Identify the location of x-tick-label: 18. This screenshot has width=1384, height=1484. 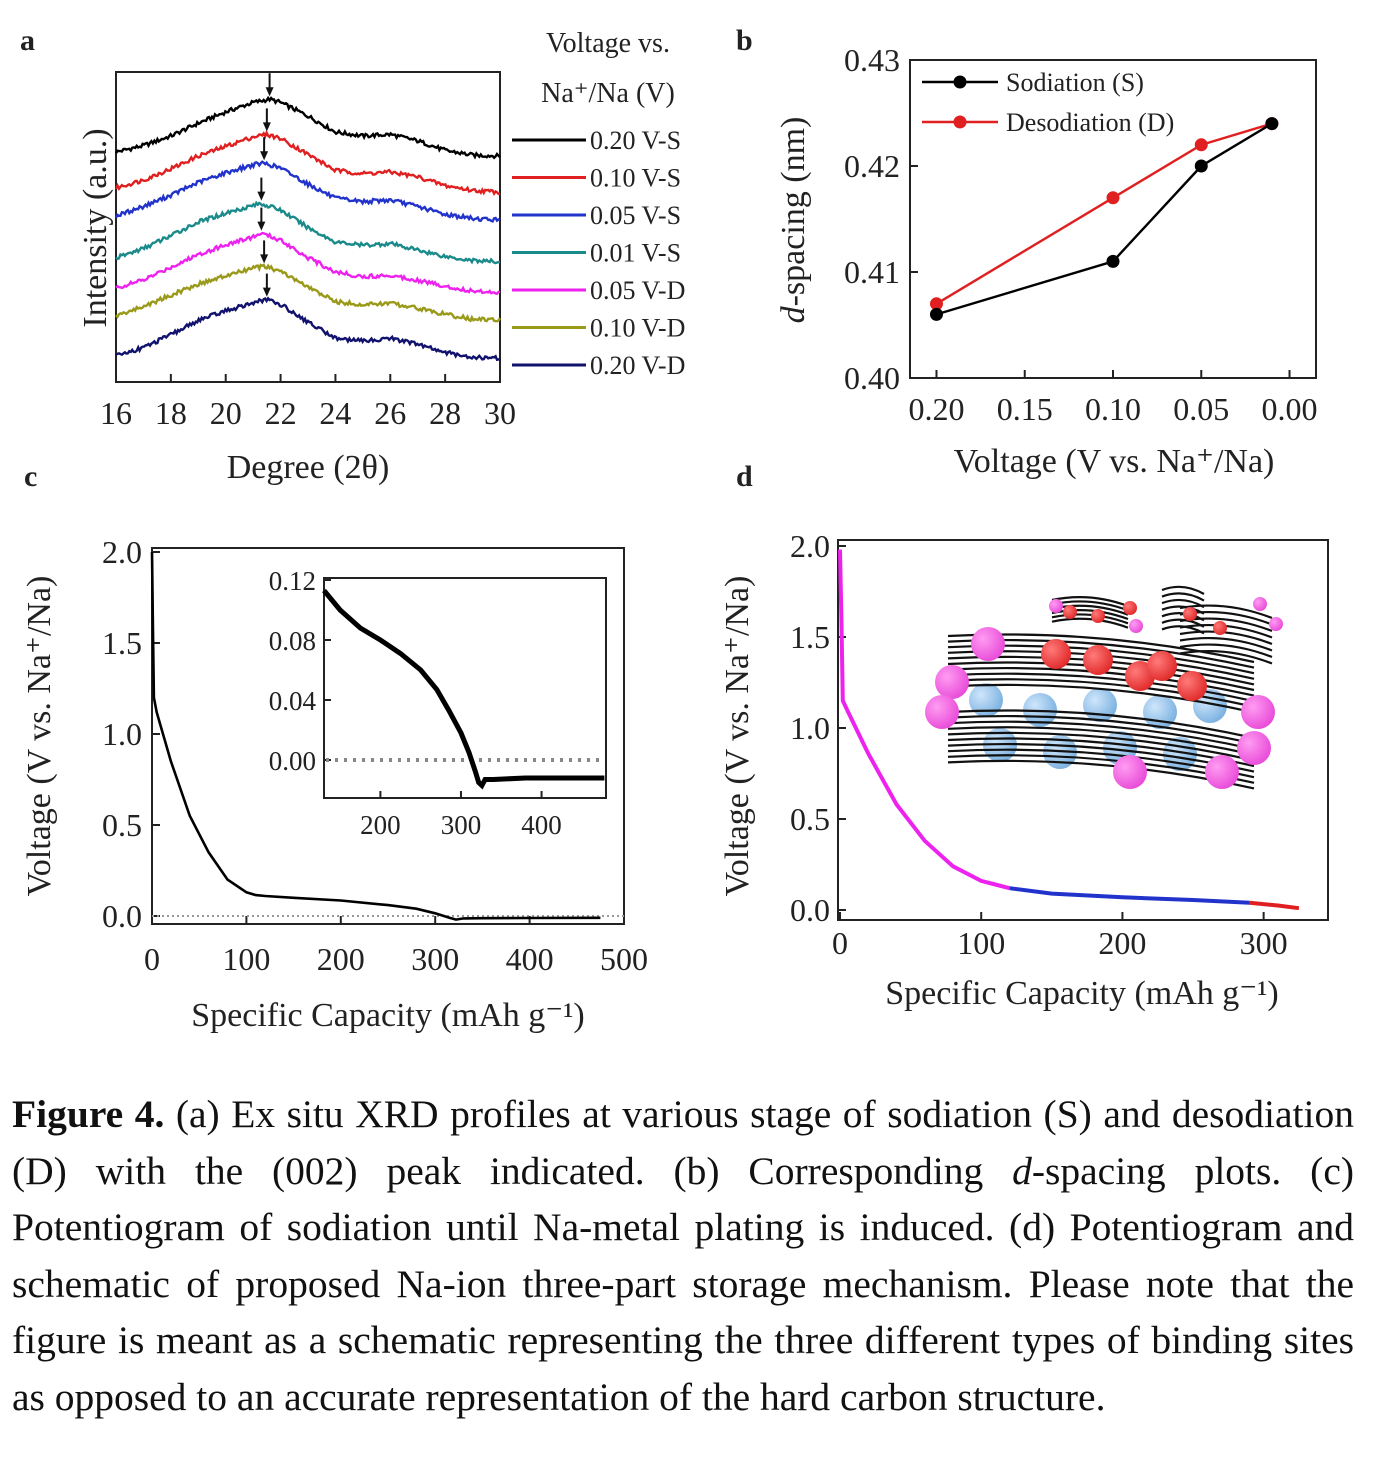
(171, 413).